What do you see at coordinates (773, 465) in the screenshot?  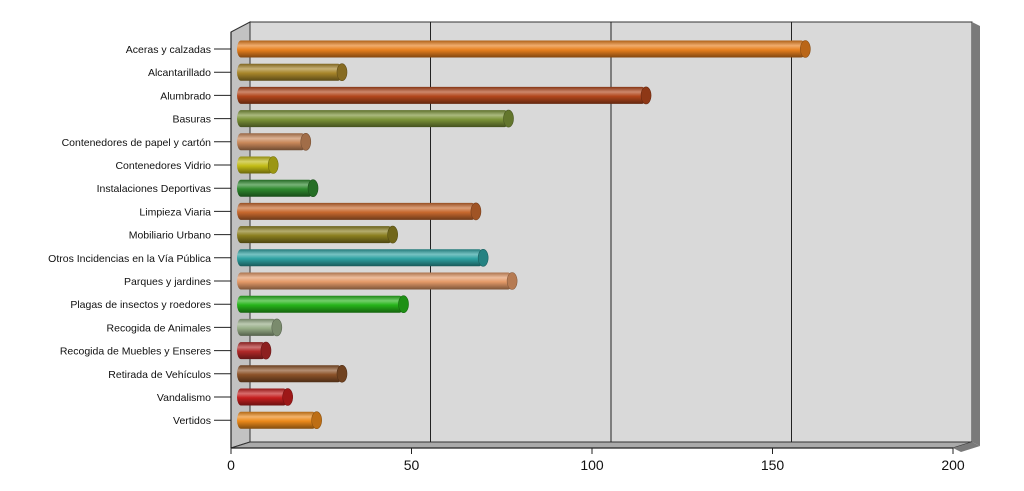 I see `x-tick-label: 150` at bounding box center [773, 465].